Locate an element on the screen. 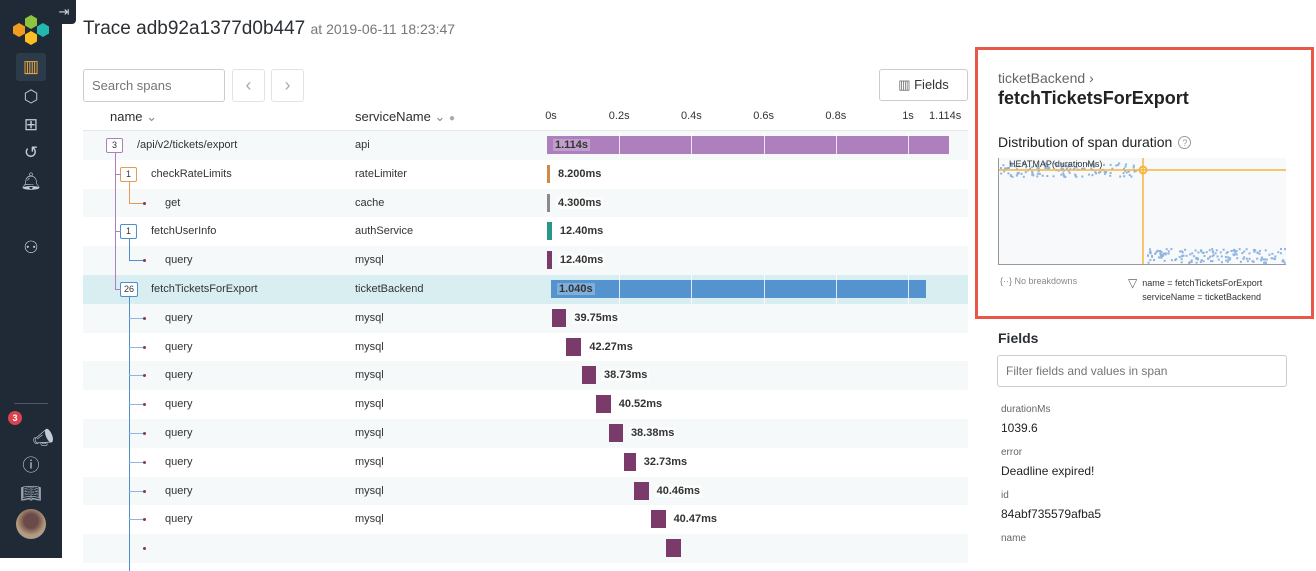 The image size is (1316, 571). span-name: fetchUserInfo is located at coordinates (183, 231).